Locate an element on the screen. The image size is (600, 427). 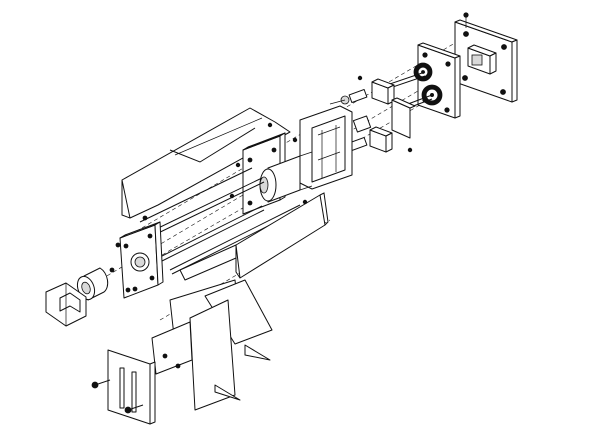
fasteners-front is located at coordinates (128, 253).